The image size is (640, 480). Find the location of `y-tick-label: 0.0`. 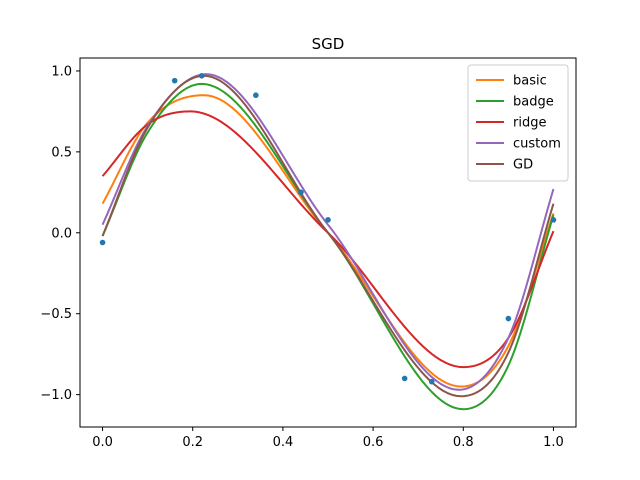

y-tick-label: 0.0 is located at coordinates (61, 233).